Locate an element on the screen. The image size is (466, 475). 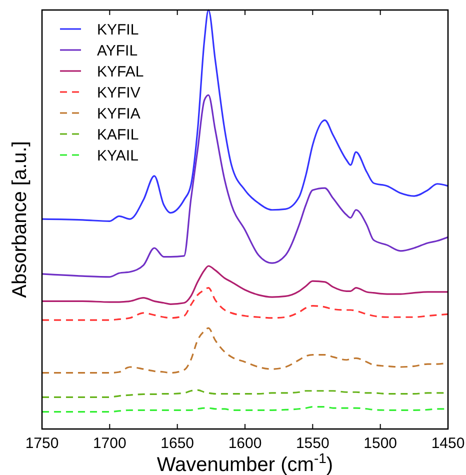
legend-label: KYFIV is located at coordinates (118, 93).